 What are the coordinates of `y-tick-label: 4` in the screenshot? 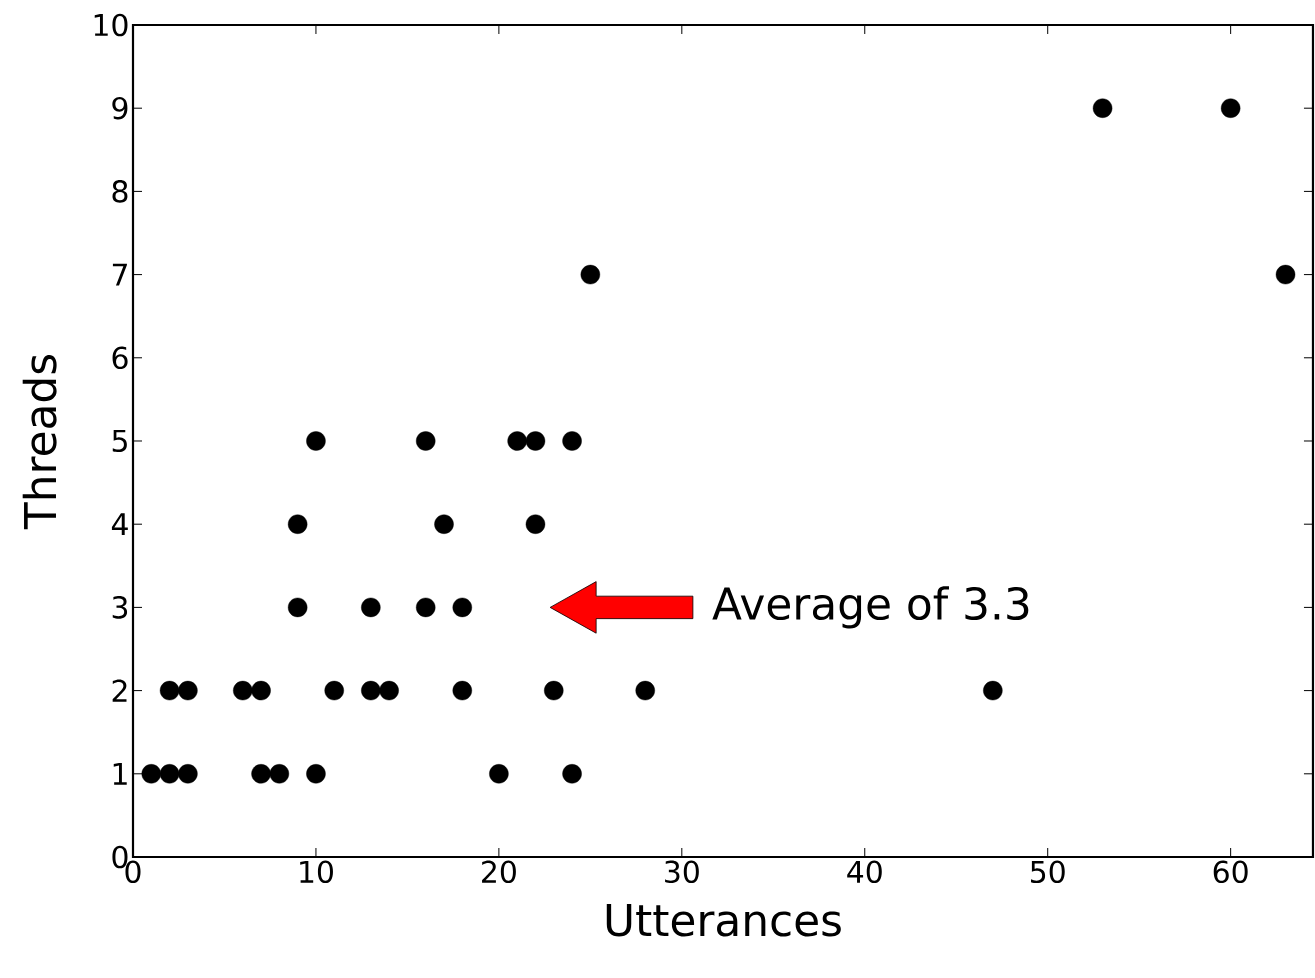 It's located at (119, 524).